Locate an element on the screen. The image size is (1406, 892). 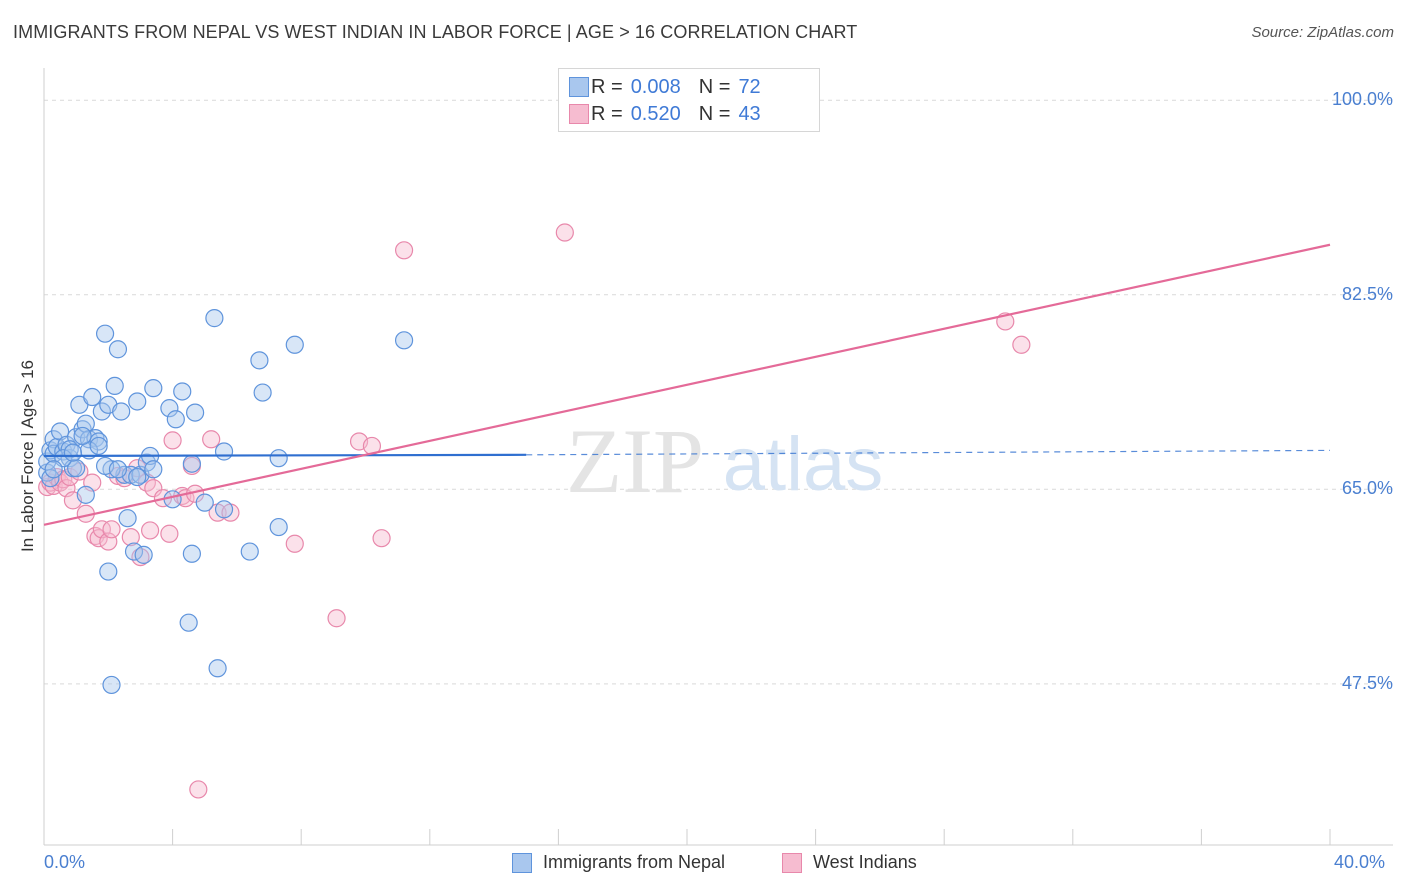
y-tick-label-100: 100.0% is located at coordinates (1362, 99).